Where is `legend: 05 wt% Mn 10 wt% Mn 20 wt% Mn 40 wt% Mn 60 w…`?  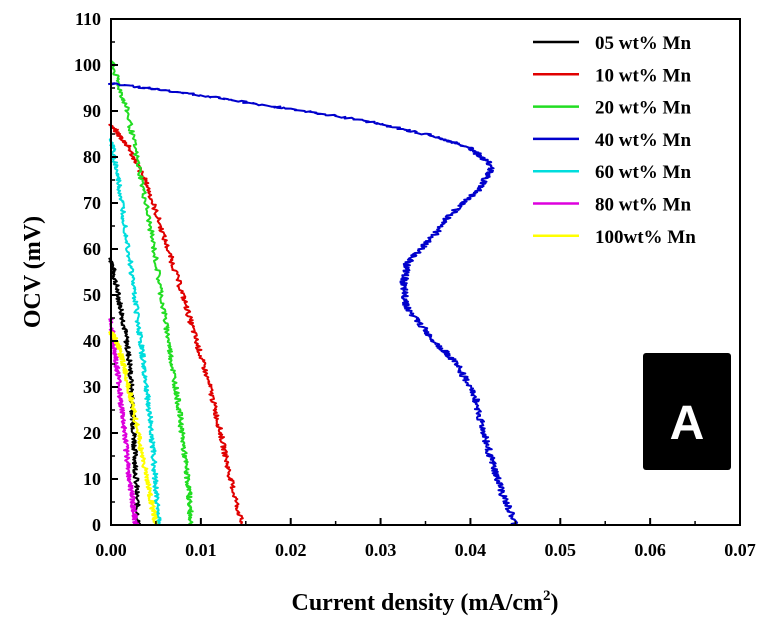 legend: 05 wt% Mn 10 wt% Mn 20 wt% Mn 40 wt% Mn 60 w… is located at coordinates (614, 140).